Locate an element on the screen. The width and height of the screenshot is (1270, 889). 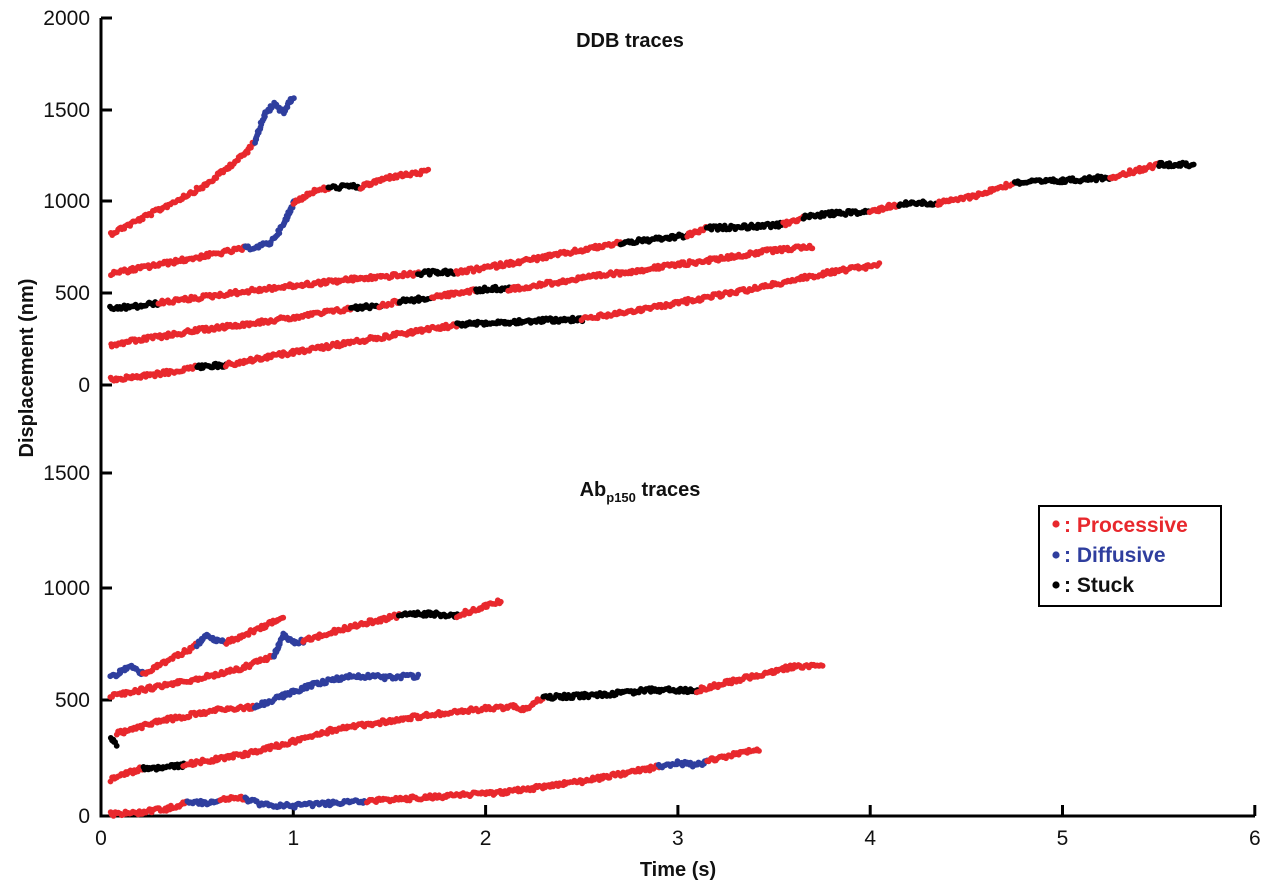
x-axis-title: Time (s) is located at coordinates (678, 870).